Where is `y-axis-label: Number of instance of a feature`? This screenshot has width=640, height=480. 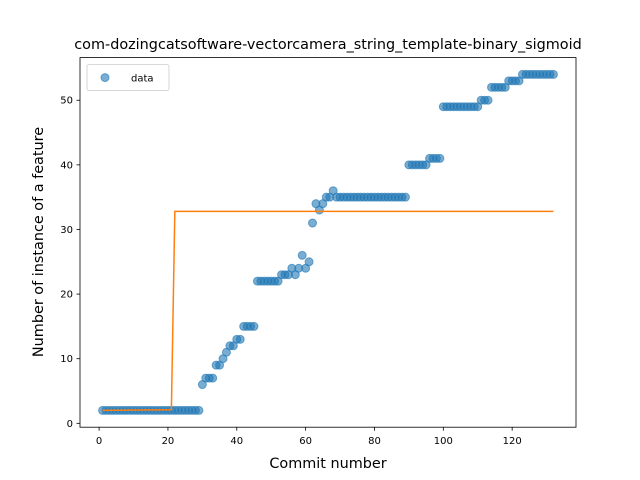 y-axis-label: Number of instance of a feature is located at coordinates (39, 242).